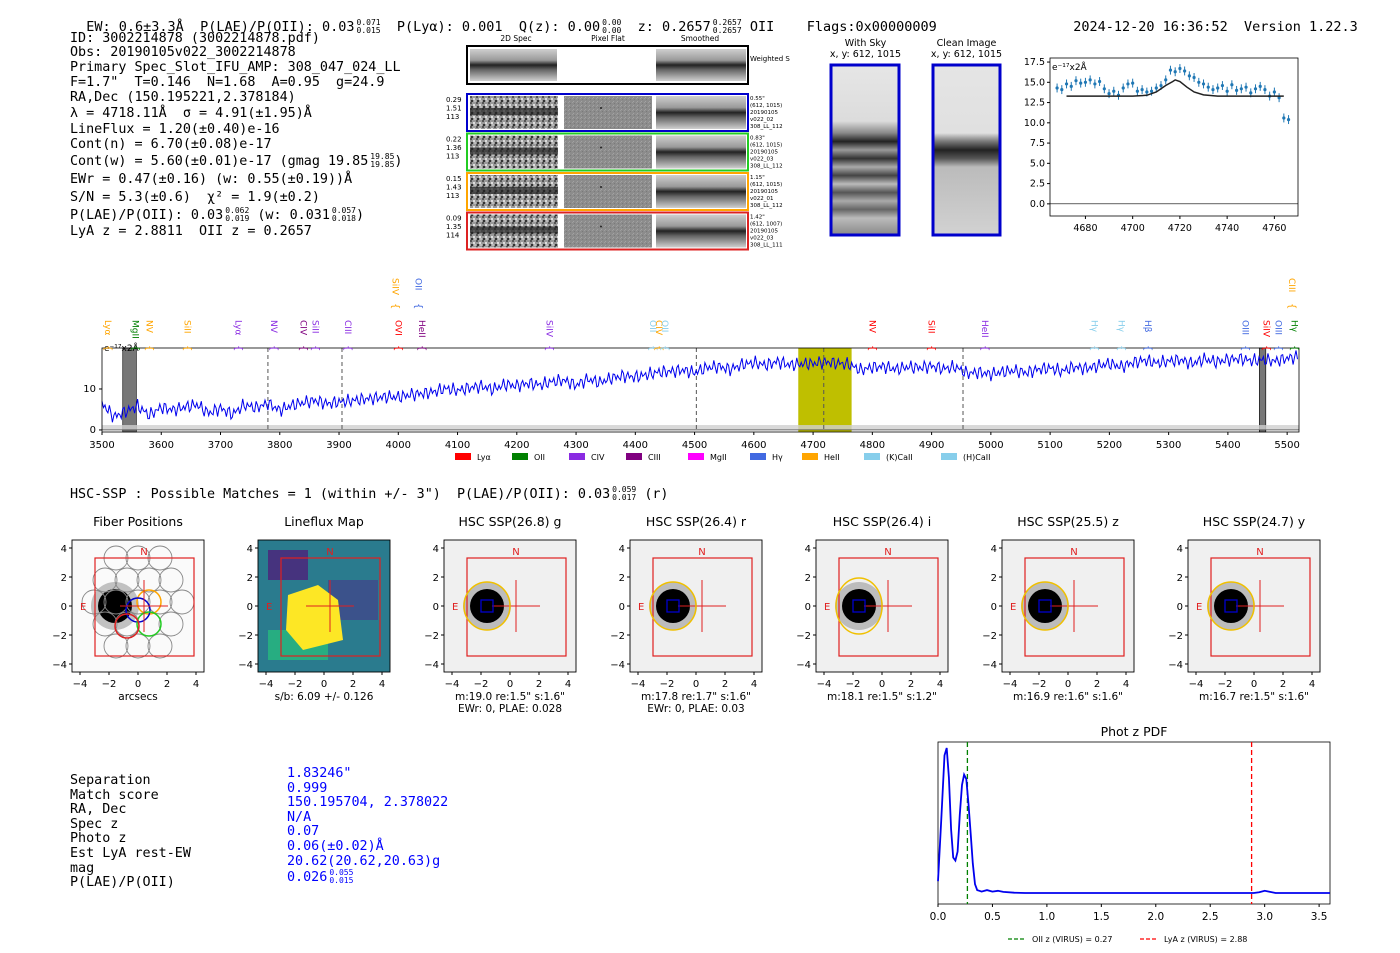 The height and width of the screenshot is (953, 1400). What do you see at coordinates (510, 697) in the screenshot?
I see `cutout-caption-2: m:19.0 re:1.5" s:1.6"` at bounding box center [510, 697].